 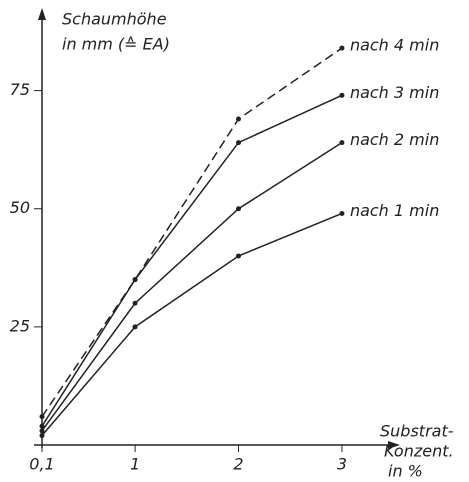 What do you see at coordinates (41, 464) in the screenshot?
I see `x-tick-label: 0,1` at bounding box center [41, 464].